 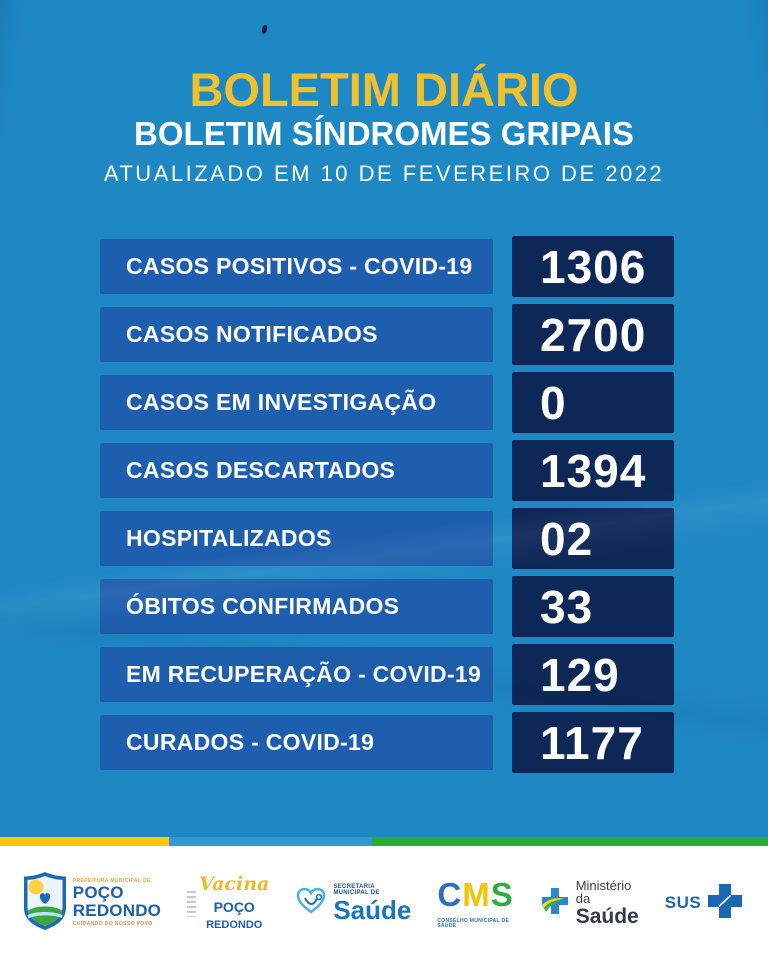 What do you see at coordinates (725, 903) in the screenshot?
I see `sus-cross-icon` at bounding box center [725, 903].